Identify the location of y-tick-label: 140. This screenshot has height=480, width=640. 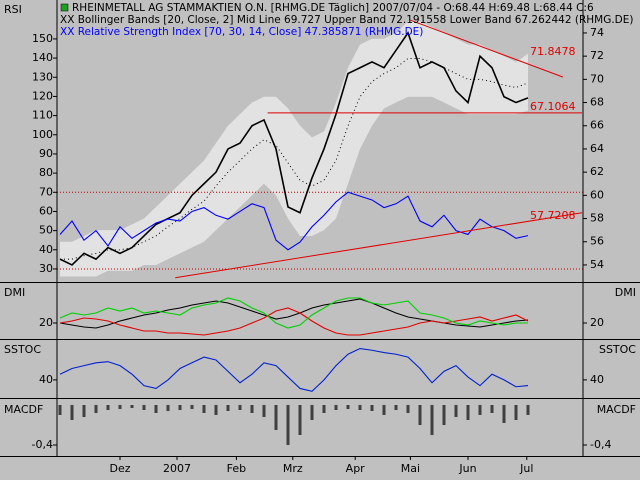
(42, 57).